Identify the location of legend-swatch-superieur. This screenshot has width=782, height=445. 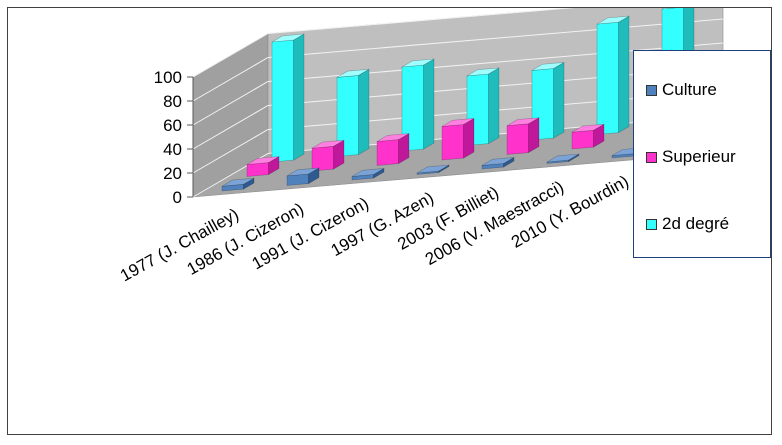
(651, 157).